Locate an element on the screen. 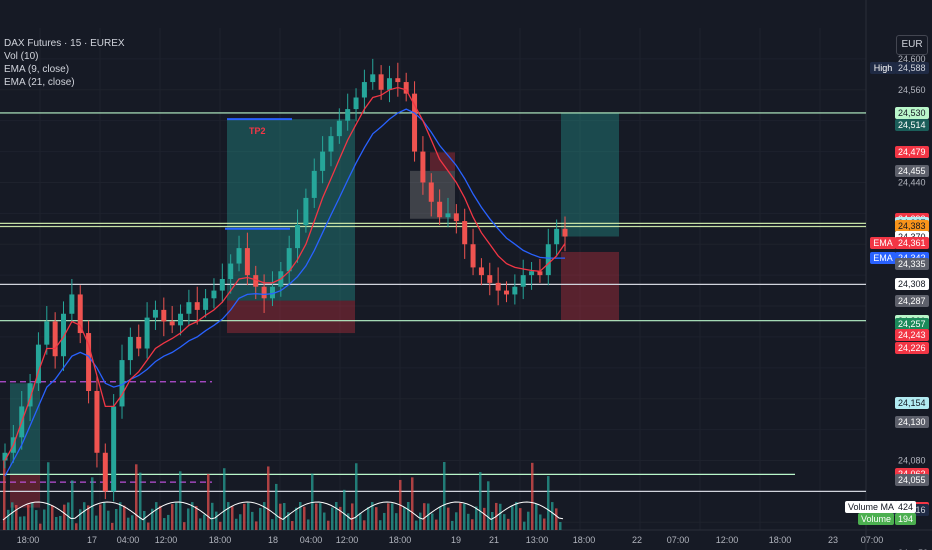  time-tick-label: 19 is located at coordinates (456, 540).